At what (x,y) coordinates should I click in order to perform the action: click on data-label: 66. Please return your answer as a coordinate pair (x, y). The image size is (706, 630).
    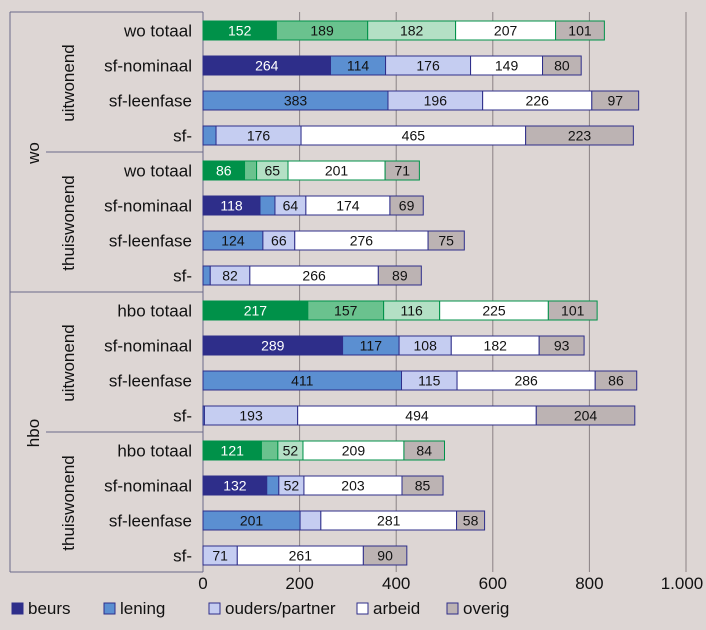
    Looking at the image, I should click on (279, 241).